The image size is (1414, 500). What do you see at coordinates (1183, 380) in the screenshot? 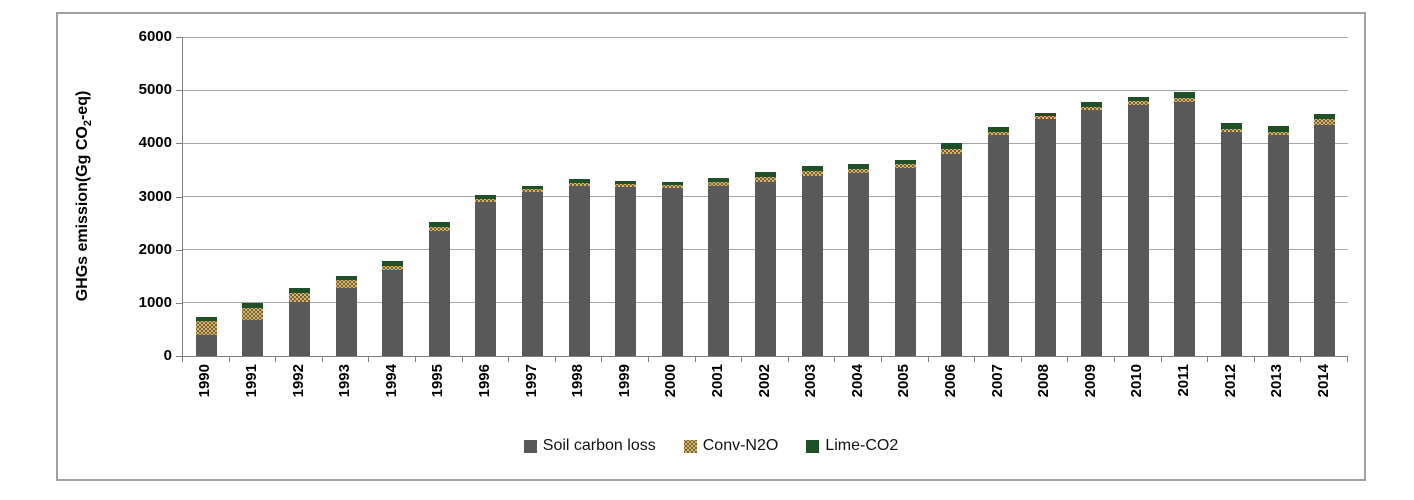
I see `x-tick-label-2011: 2011` at bounding box center [1183, 380].